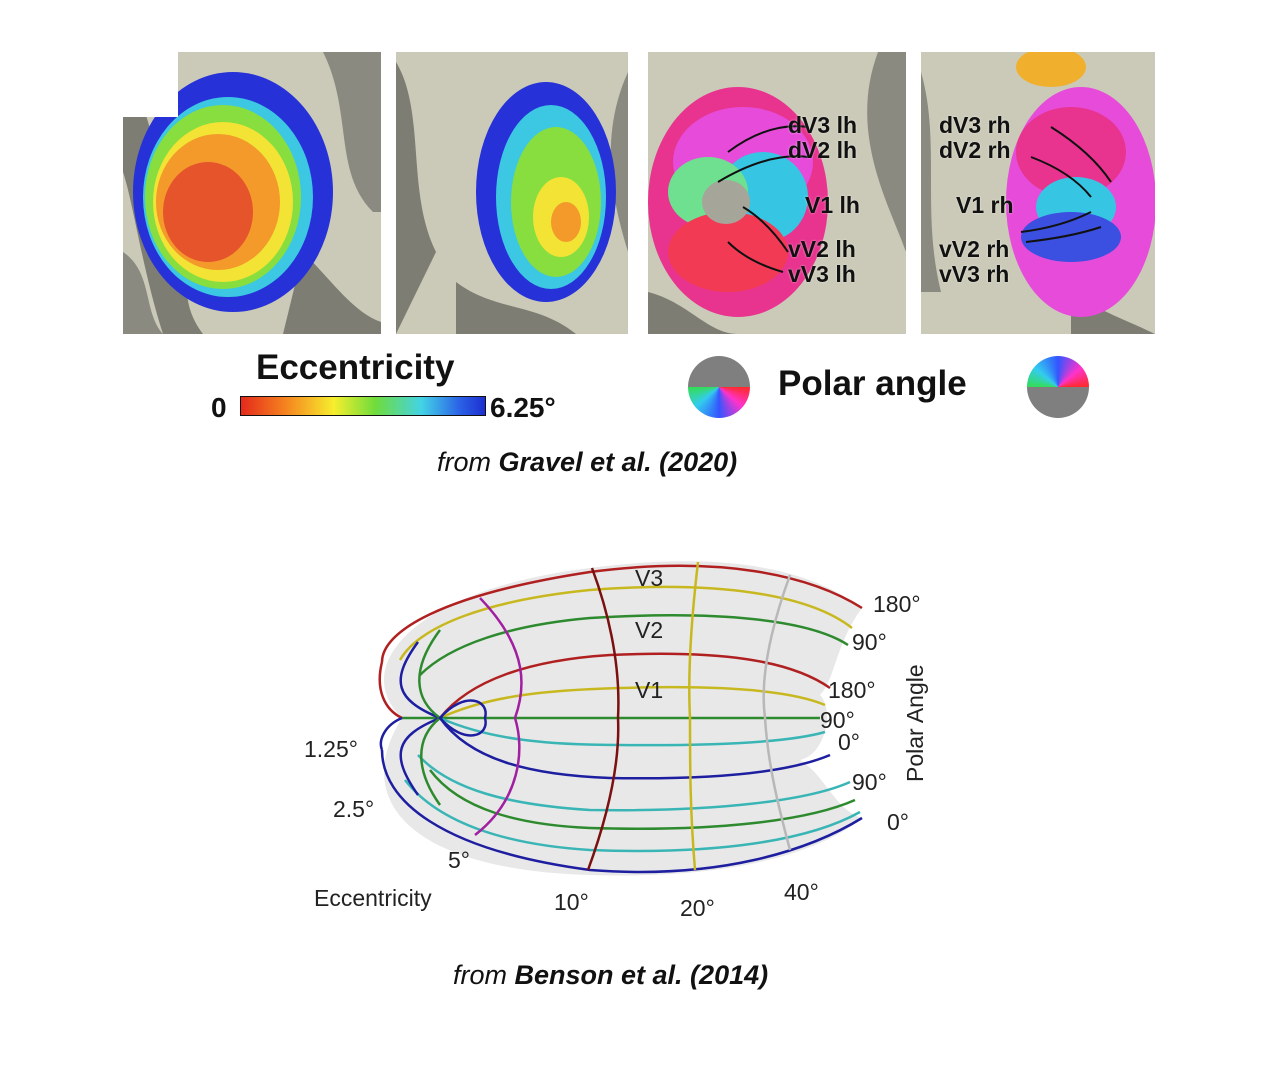 The image size is (1284, 1076). Describe the element at coordinates (1038, 193) in the screenshot. I see `polar-angle-map-rh: dV3 rh dV2 rh V1 rh vV2 rh vV3 rh` at that location.